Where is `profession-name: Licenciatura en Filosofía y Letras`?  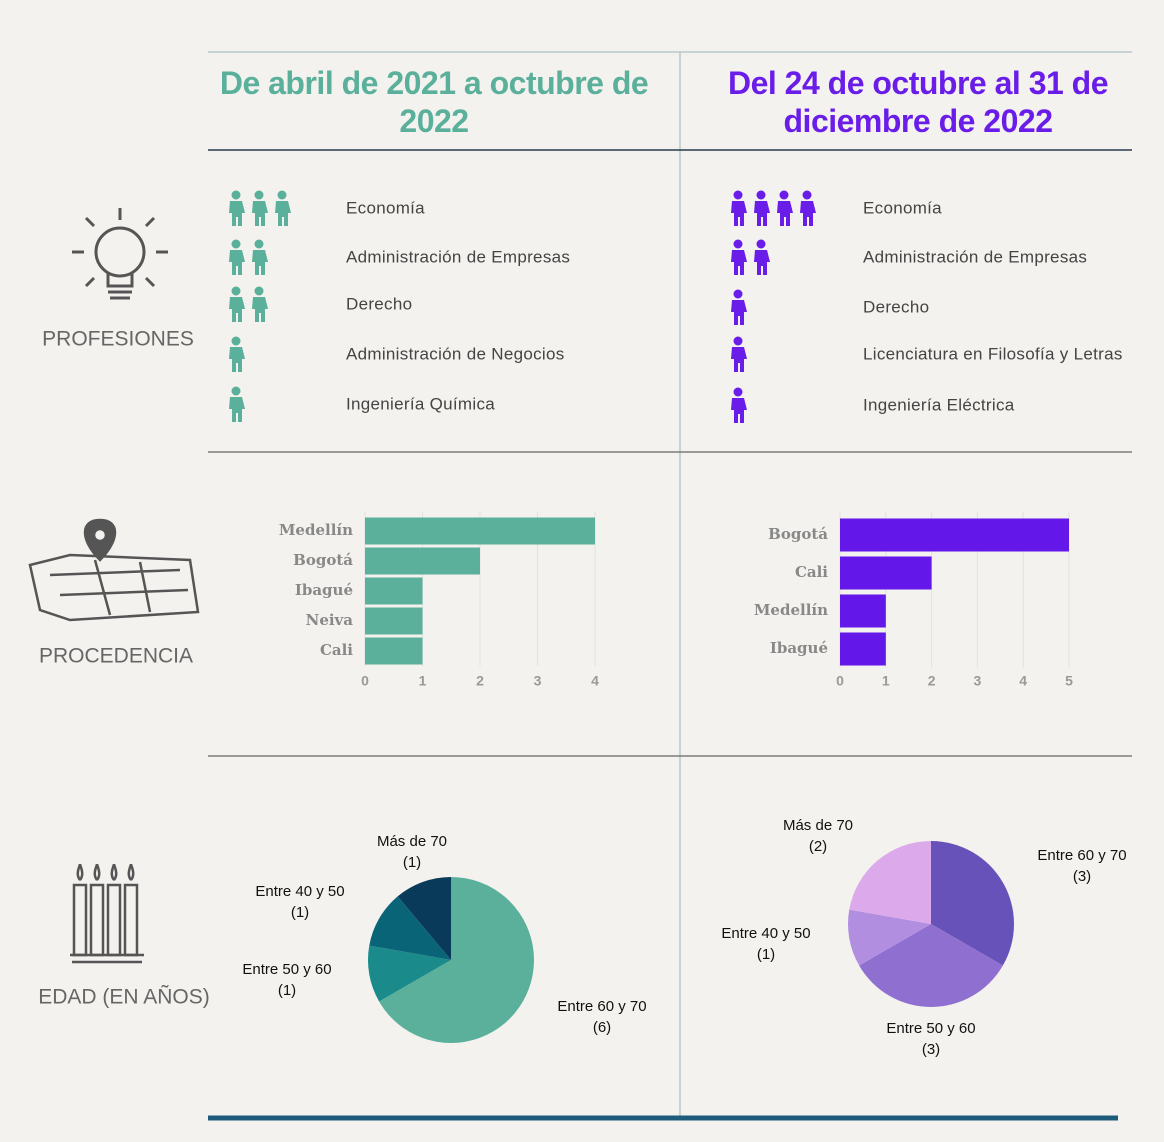
profession-name: Licenciatura en Filosofía y Letras is located at coordinates (993, 354).